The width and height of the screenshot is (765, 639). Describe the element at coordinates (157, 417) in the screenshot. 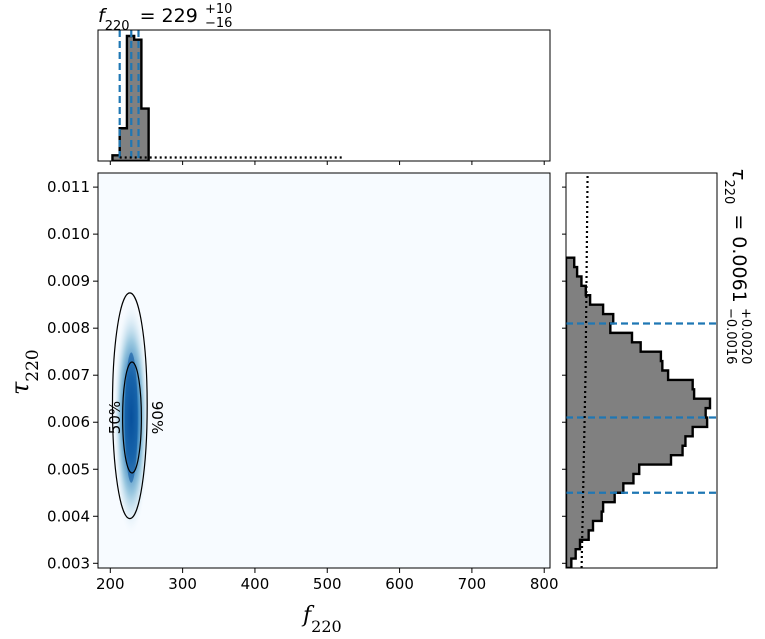

I see `contour-label-90: 90%` at that location.